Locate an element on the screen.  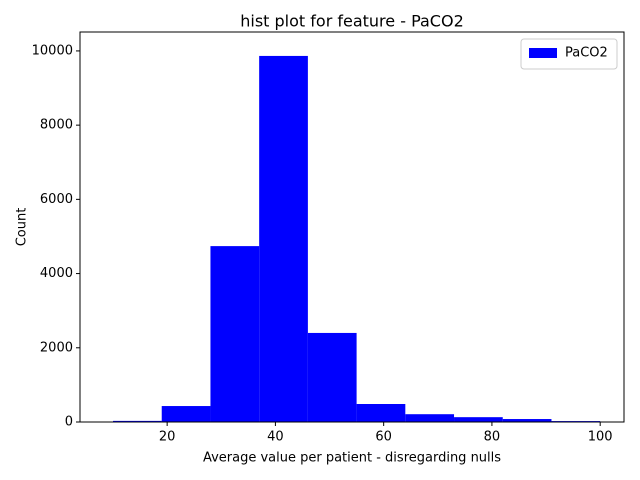
y-tick-label: 0 is located at coordinates (69, 422).